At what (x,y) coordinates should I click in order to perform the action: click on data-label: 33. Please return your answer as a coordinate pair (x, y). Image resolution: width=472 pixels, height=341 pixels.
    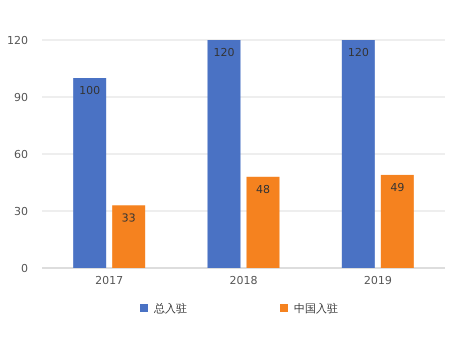
    Looking at the image, I should click on (129, 217).